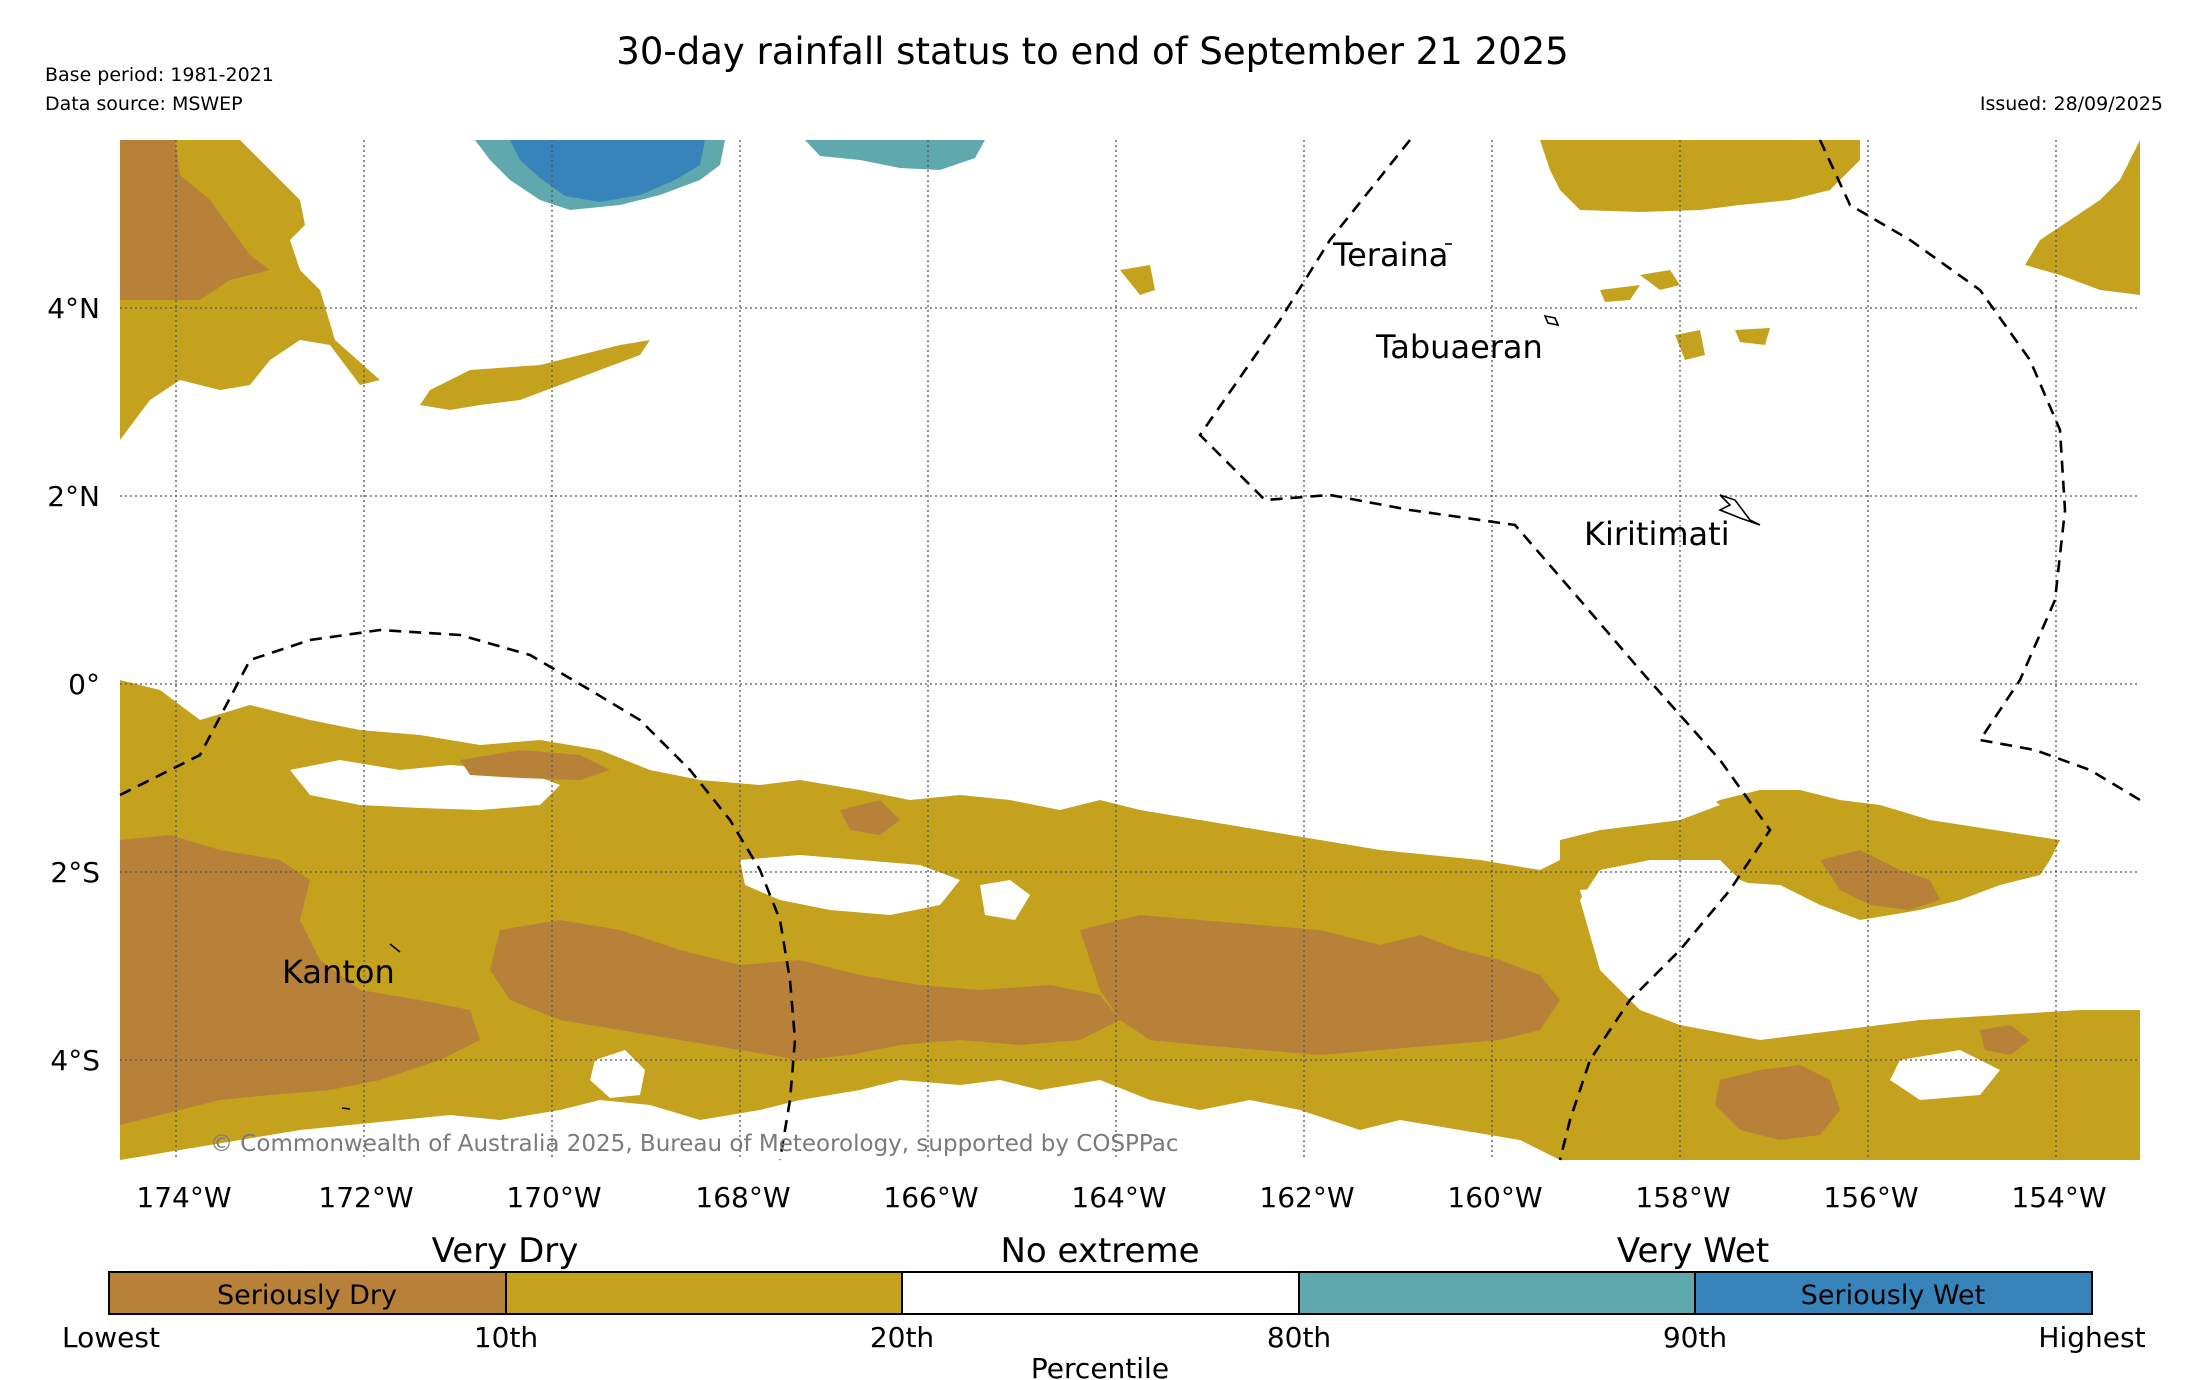 Image resolution: width=2185 pixels, height=1380 pixels. Describe the element at coordinates (553, 1197) in the screenshot. I see `lon-label: 170°W` at that location.